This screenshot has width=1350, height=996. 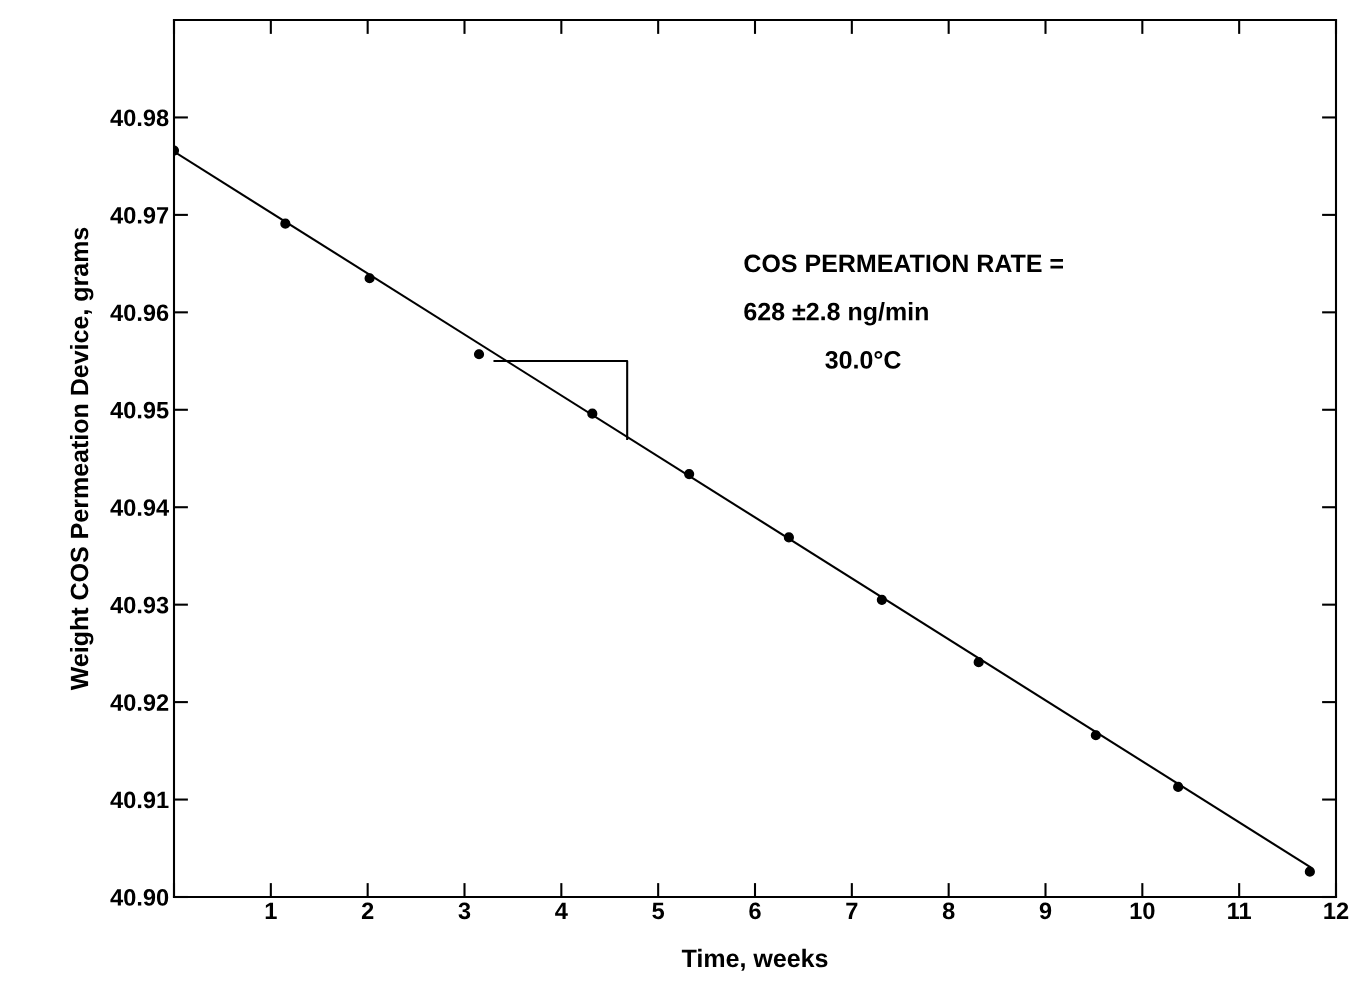 What do you see at coordinates (852, 910) in the screenshot?
I see `x-tick-label: 7` at bounding box center [852, 910].